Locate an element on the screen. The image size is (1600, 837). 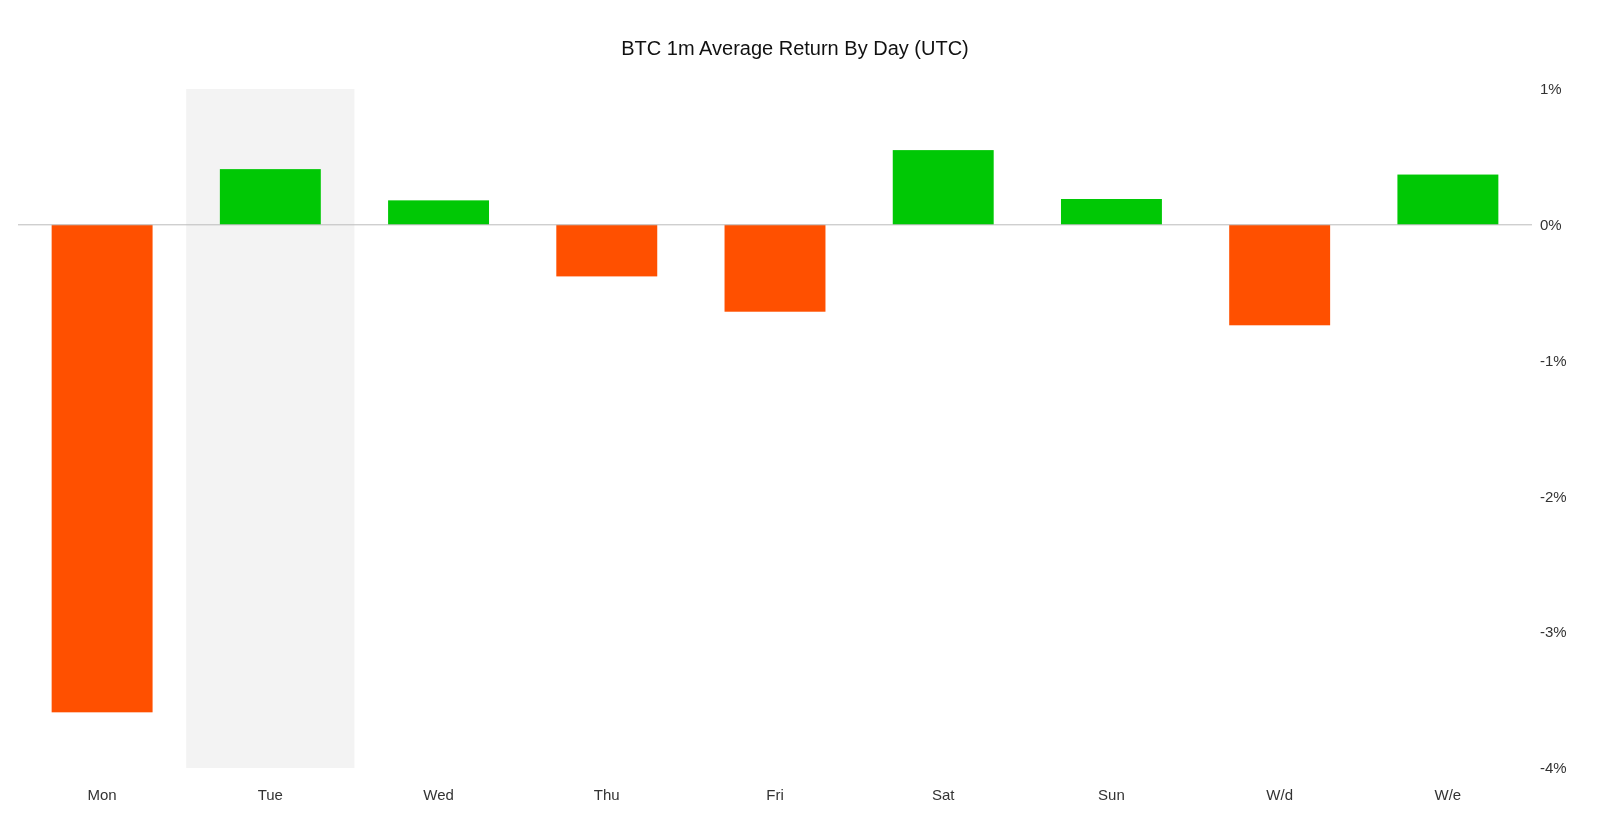
y-tick-label: -1% is located at coordinates (1553, 360).